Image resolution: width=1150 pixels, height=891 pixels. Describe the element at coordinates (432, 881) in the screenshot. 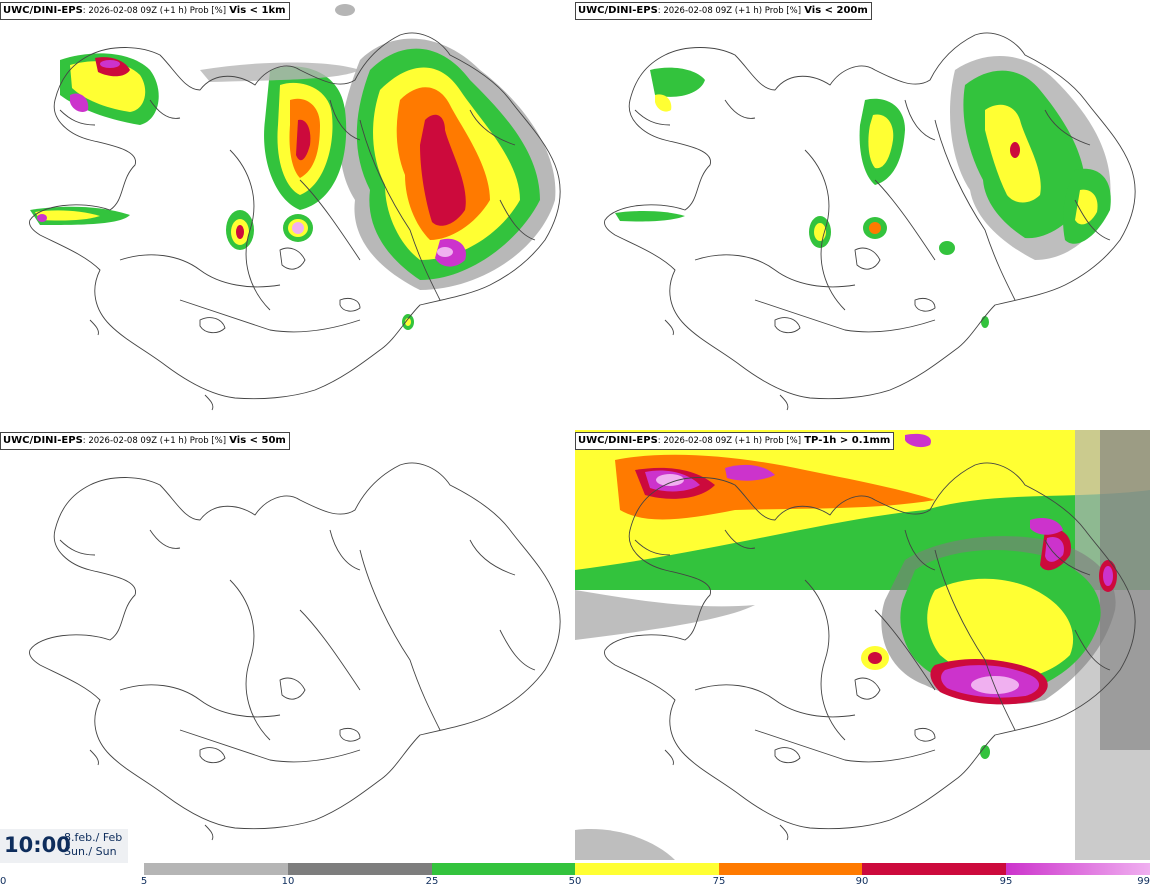

I see `legend-tick-25: 25` at that location.